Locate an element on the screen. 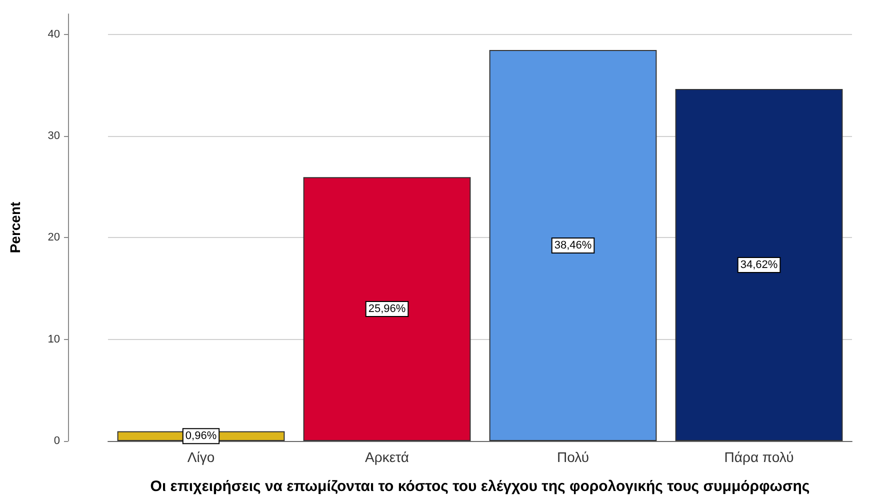 The image size is (881, 501). y-tick-label: 20 is located at coordinates (54, 238).